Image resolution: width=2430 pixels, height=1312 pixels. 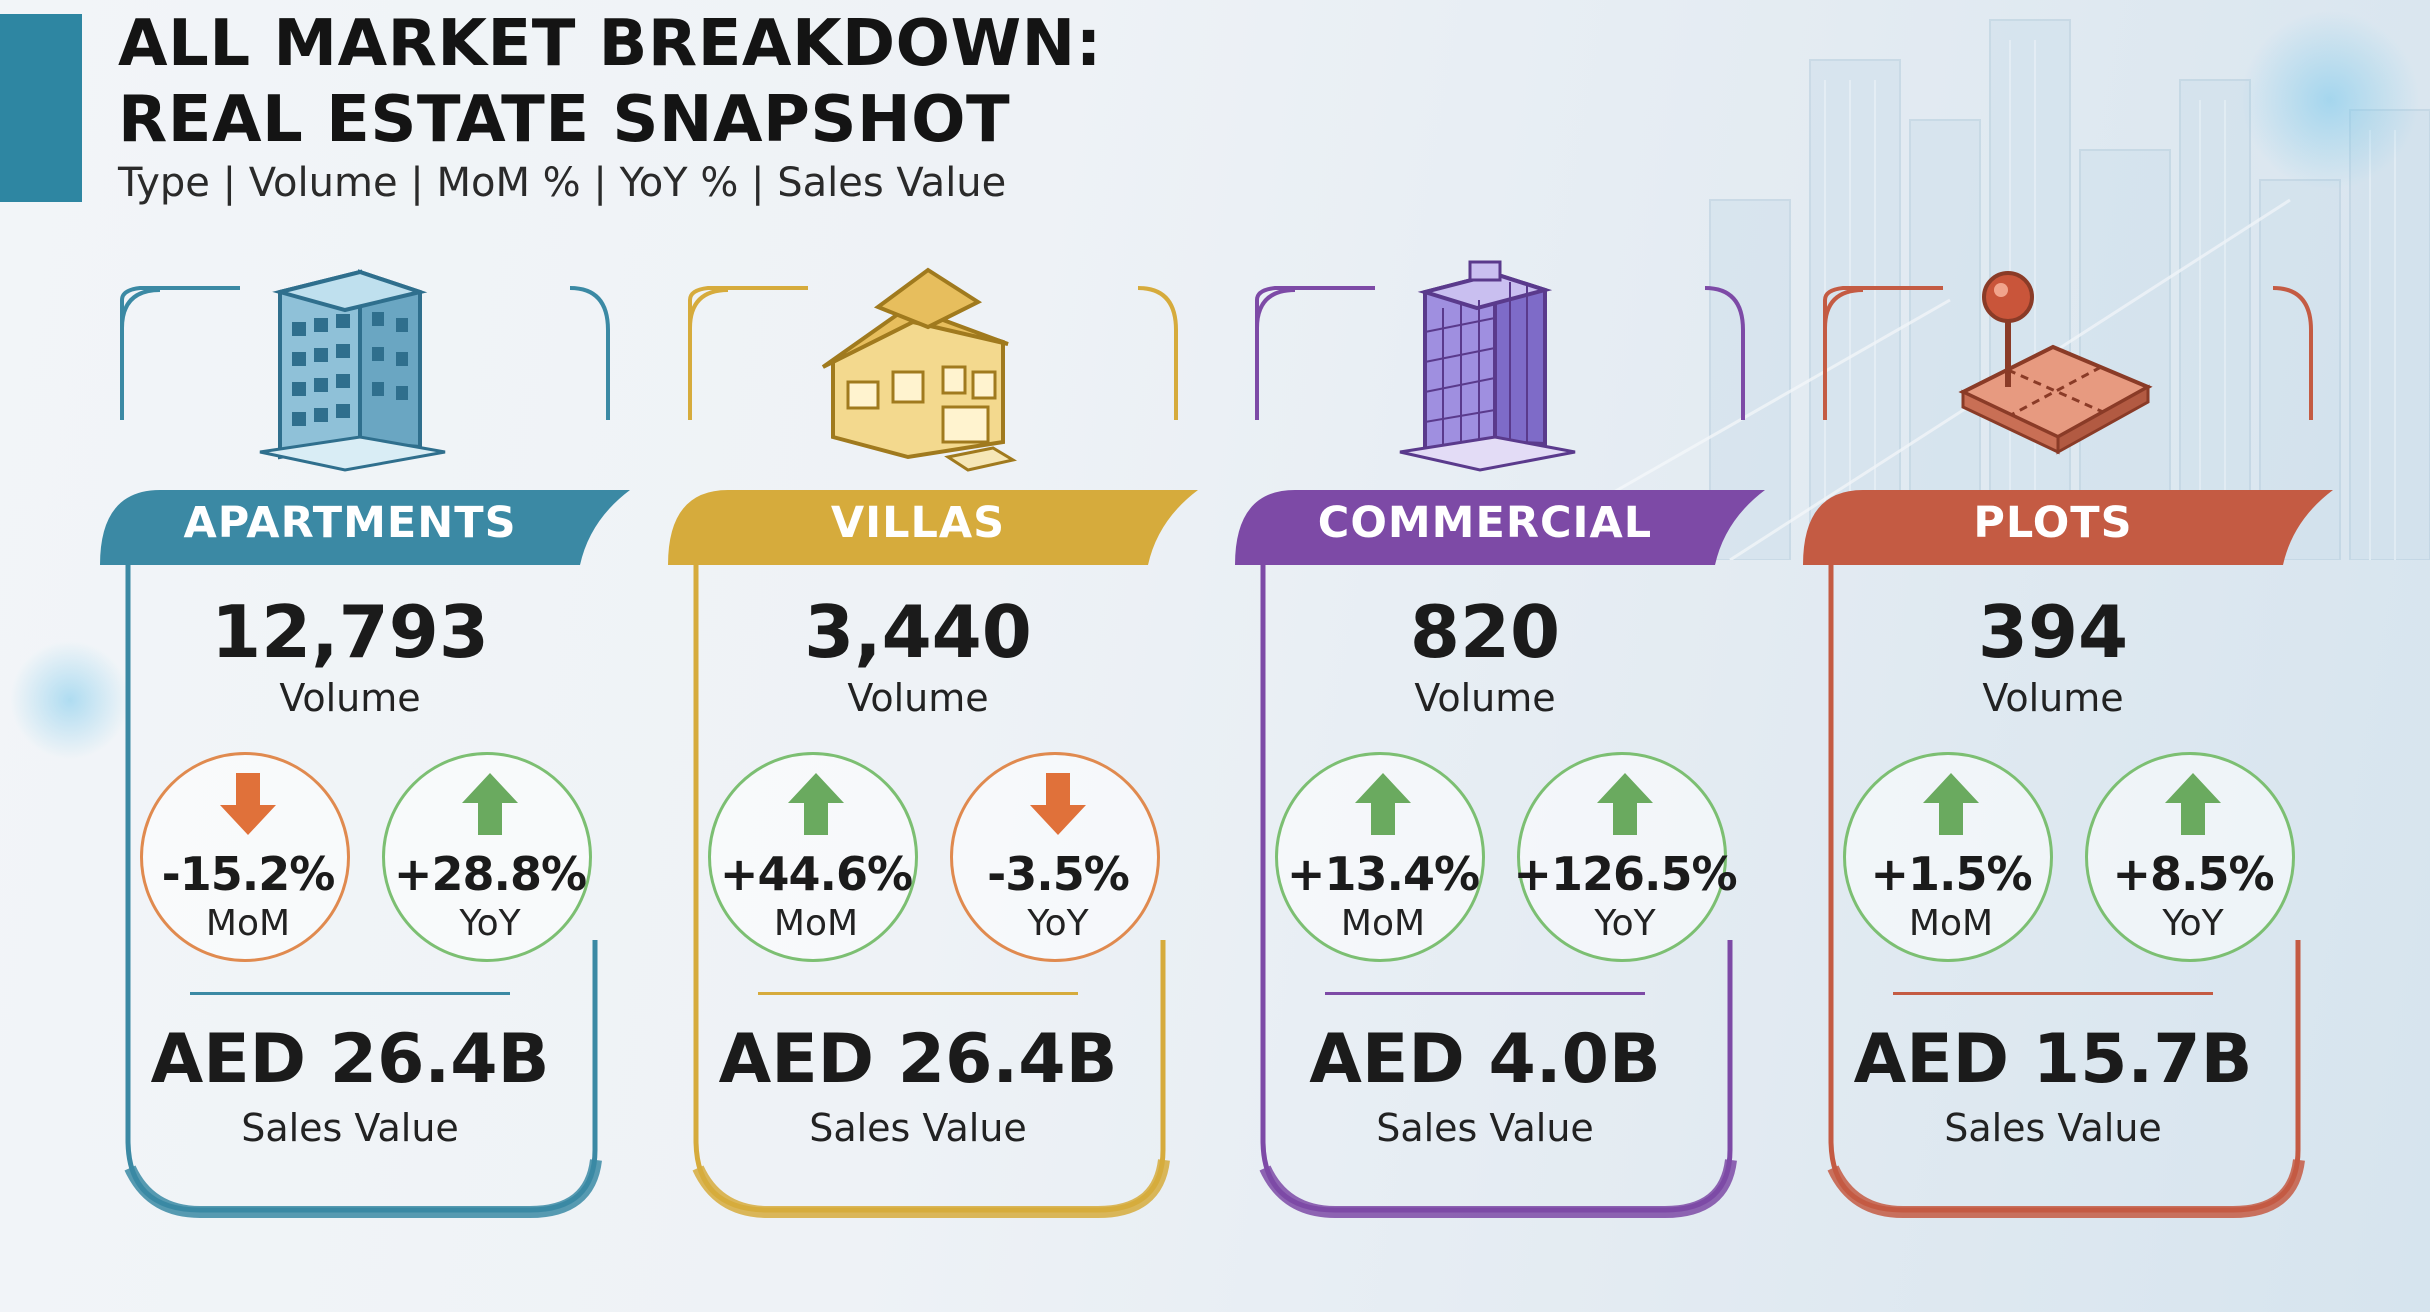 I want to click on category-label: COMMERCIAL, so click(x=1485, y=523).